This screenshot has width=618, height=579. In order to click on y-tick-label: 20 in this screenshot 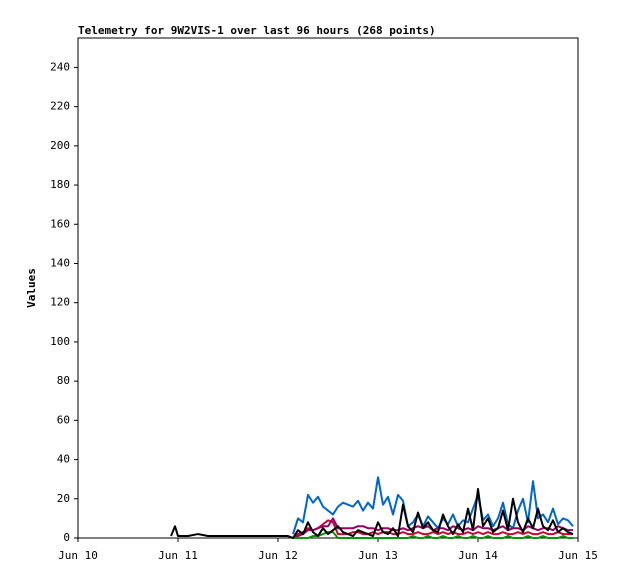, I will do `click(63, 498)`.